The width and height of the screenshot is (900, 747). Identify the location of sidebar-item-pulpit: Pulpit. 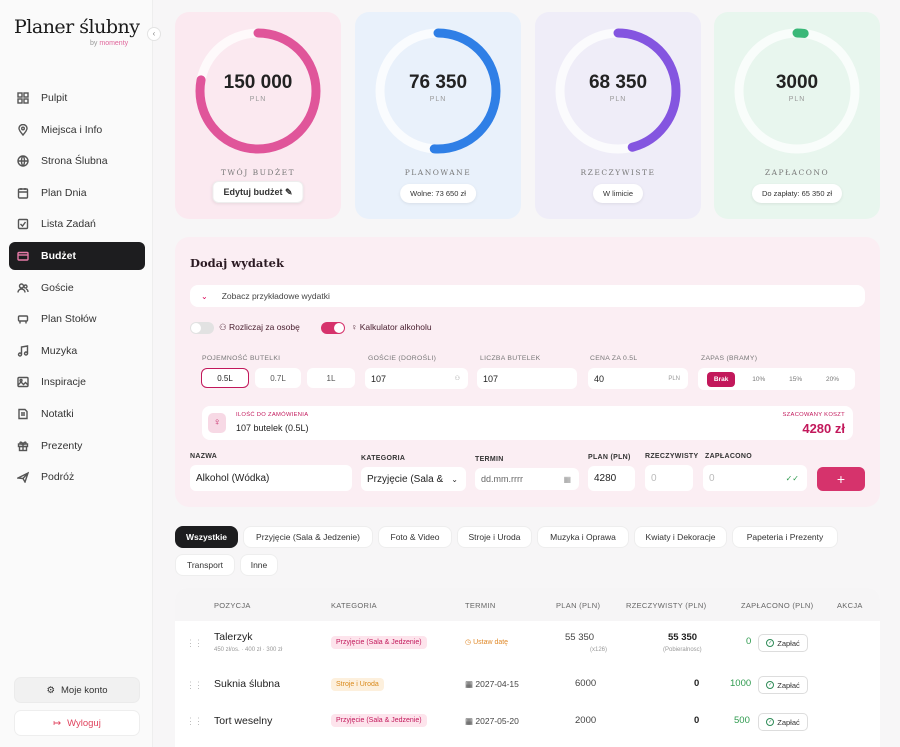
(77, 98).